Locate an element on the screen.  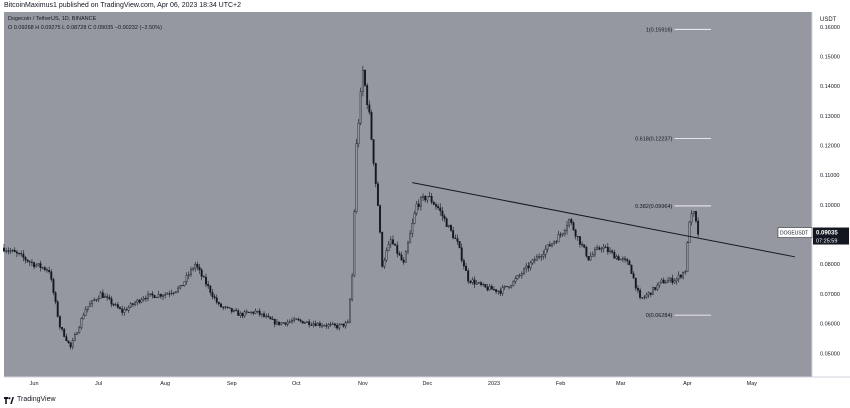
symbol-tag is located at coordinates (795, 232).